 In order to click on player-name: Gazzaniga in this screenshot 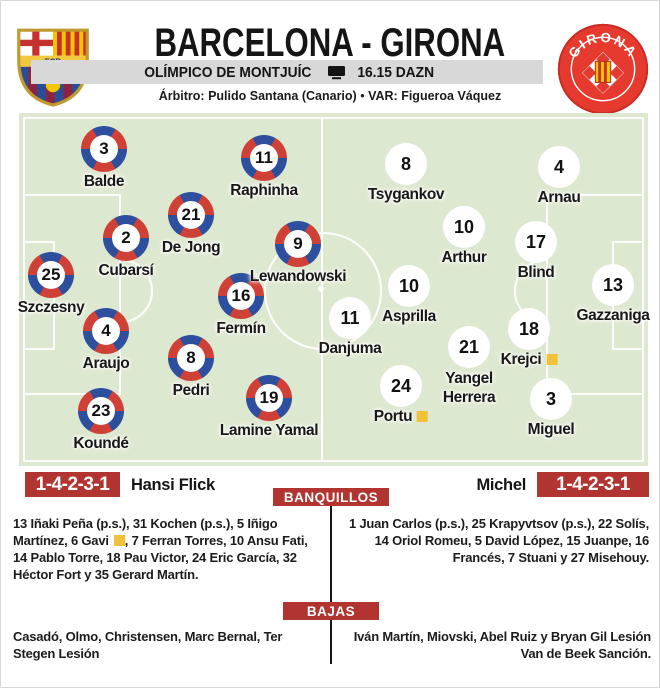, I will do `click(612, 316)`.